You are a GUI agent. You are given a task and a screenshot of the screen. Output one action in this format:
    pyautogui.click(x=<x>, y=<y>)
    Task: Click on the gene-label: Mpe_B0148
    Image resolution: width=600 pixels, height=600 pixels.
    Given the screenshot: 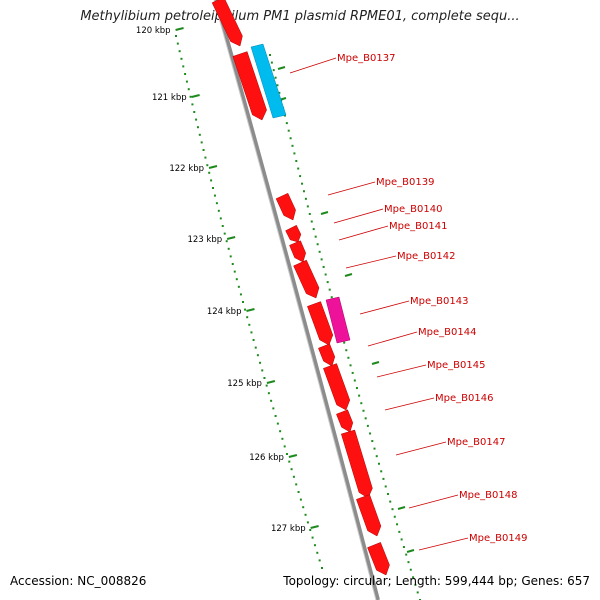 What is the action you would take?
    pyautogui.click(x=488, y=495)
    